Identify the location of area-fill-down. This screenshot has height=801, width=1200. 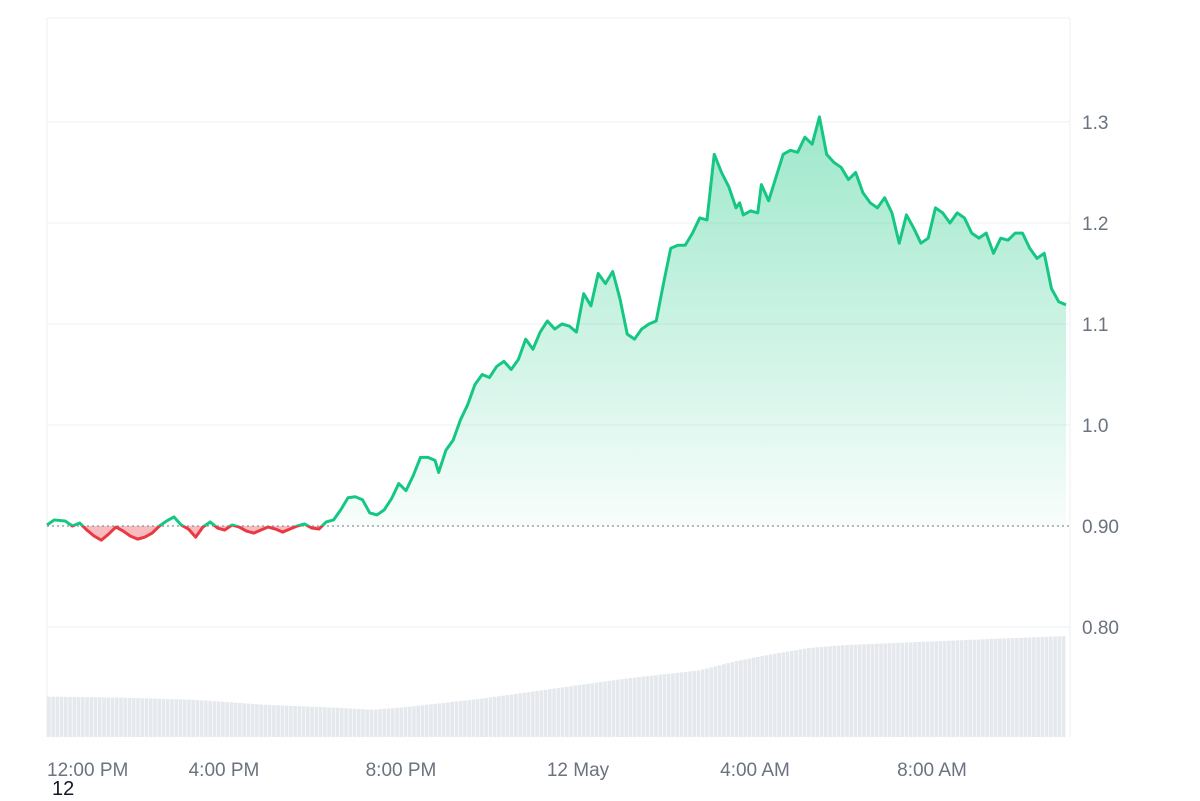
(556, 533).